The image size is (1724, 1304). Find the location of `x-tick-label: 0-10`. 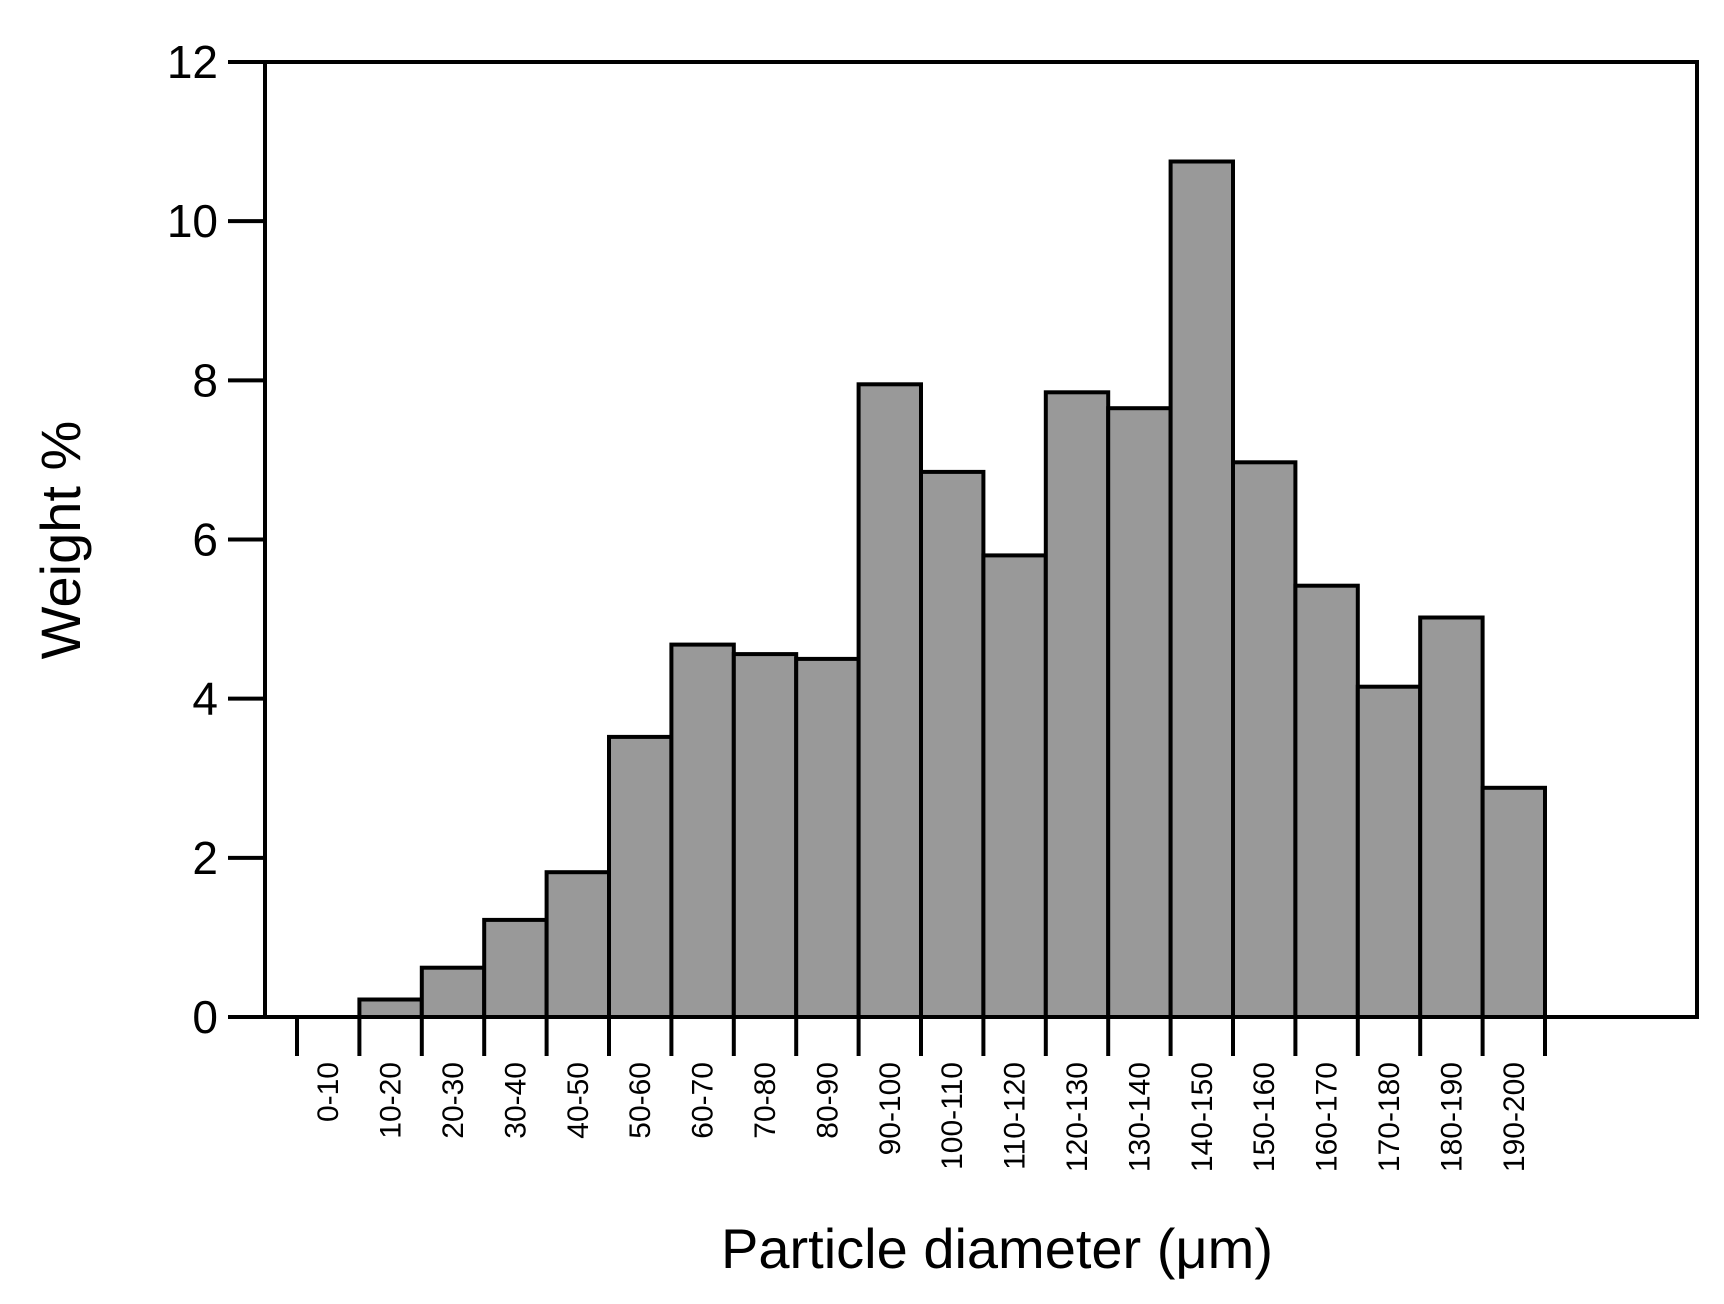

x-tick-label: 0-10 is located at coordinates (328, 1092).